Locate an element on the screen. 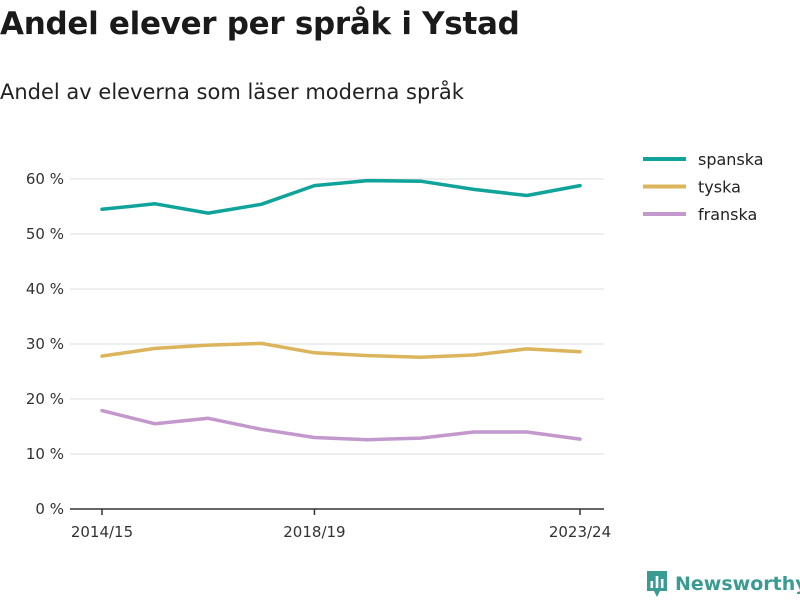 The height and width of the screenshot is (600, 800). newsworthy-logo-icon is located at coordinates (657, 584).